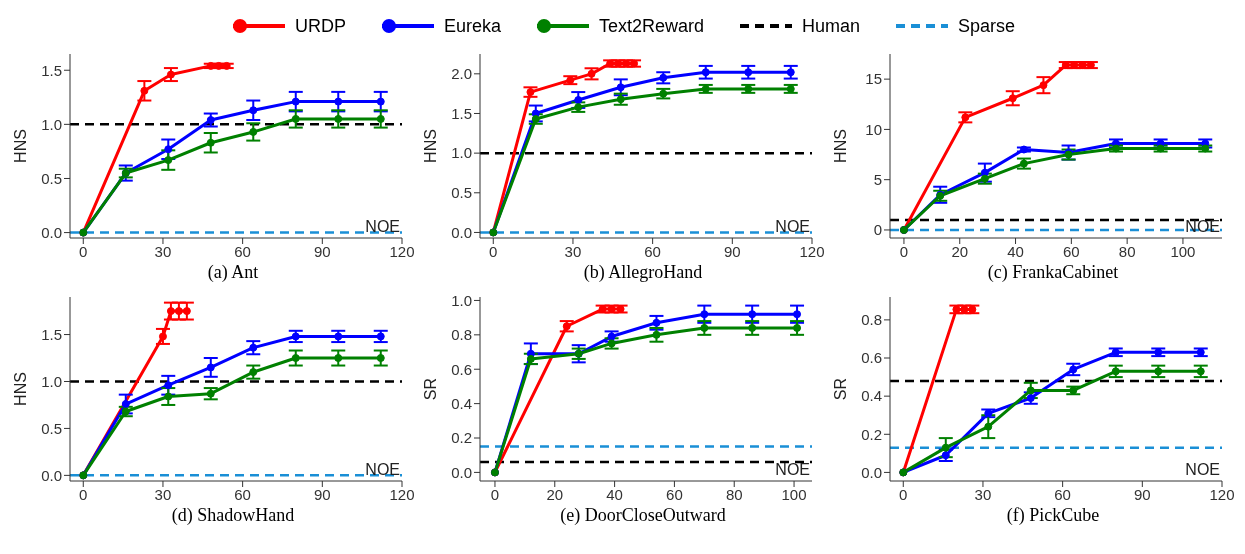 This screenshot has width=1245, height=554. What do you see at coordinates (1053, 515) in the screenshot?
I see `text: (f) PickCube` at bounding box center [1053, 515].